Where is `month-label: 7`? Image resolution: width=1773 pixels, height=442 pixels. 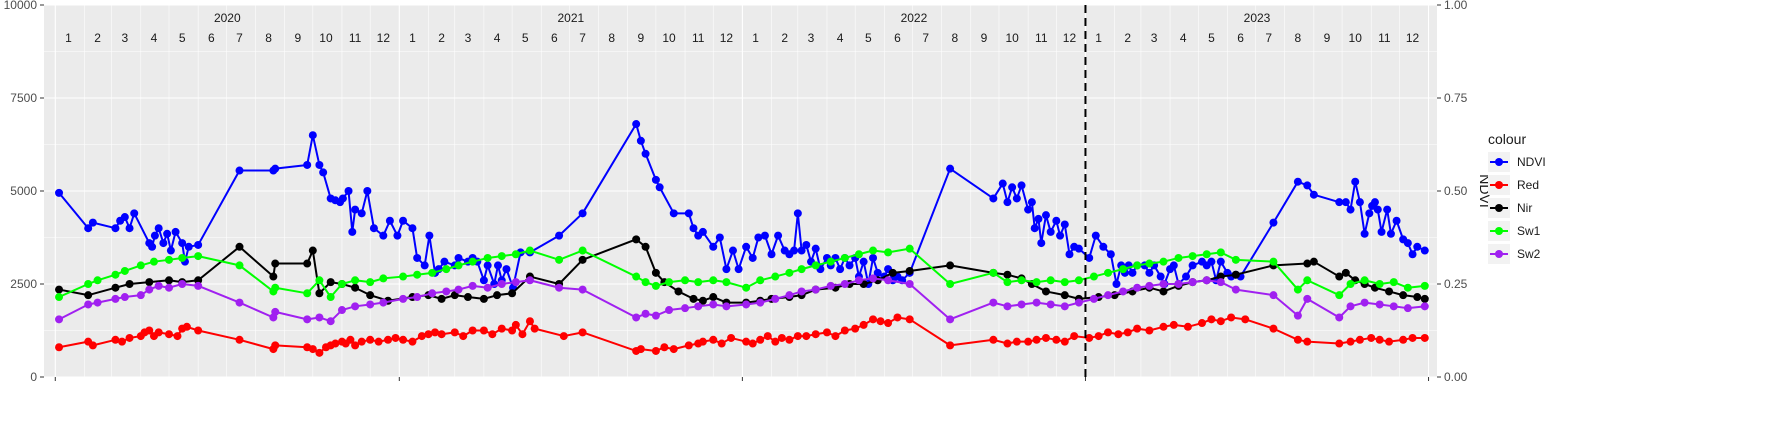
month-label: 7 is located at coordinates (1268, 38).